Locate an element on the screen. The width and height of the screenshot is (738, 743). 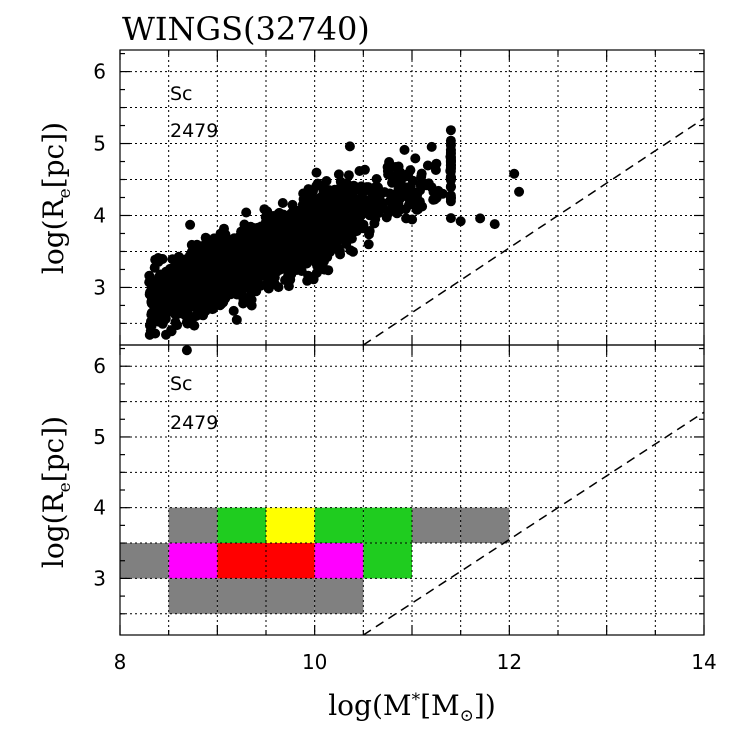
bottom-y-axis-title: log(Re[pc]) is located at coordinates (56, 492).